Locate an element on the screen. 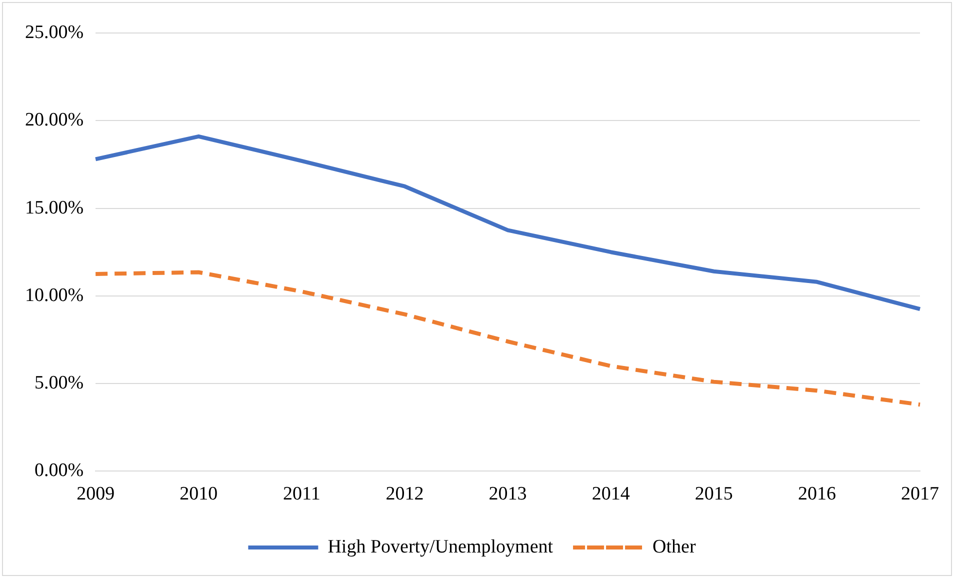 The width and height of the screenshot is (954, 578). y-tick-label: 25.00% is located at coordinates (54, 32).